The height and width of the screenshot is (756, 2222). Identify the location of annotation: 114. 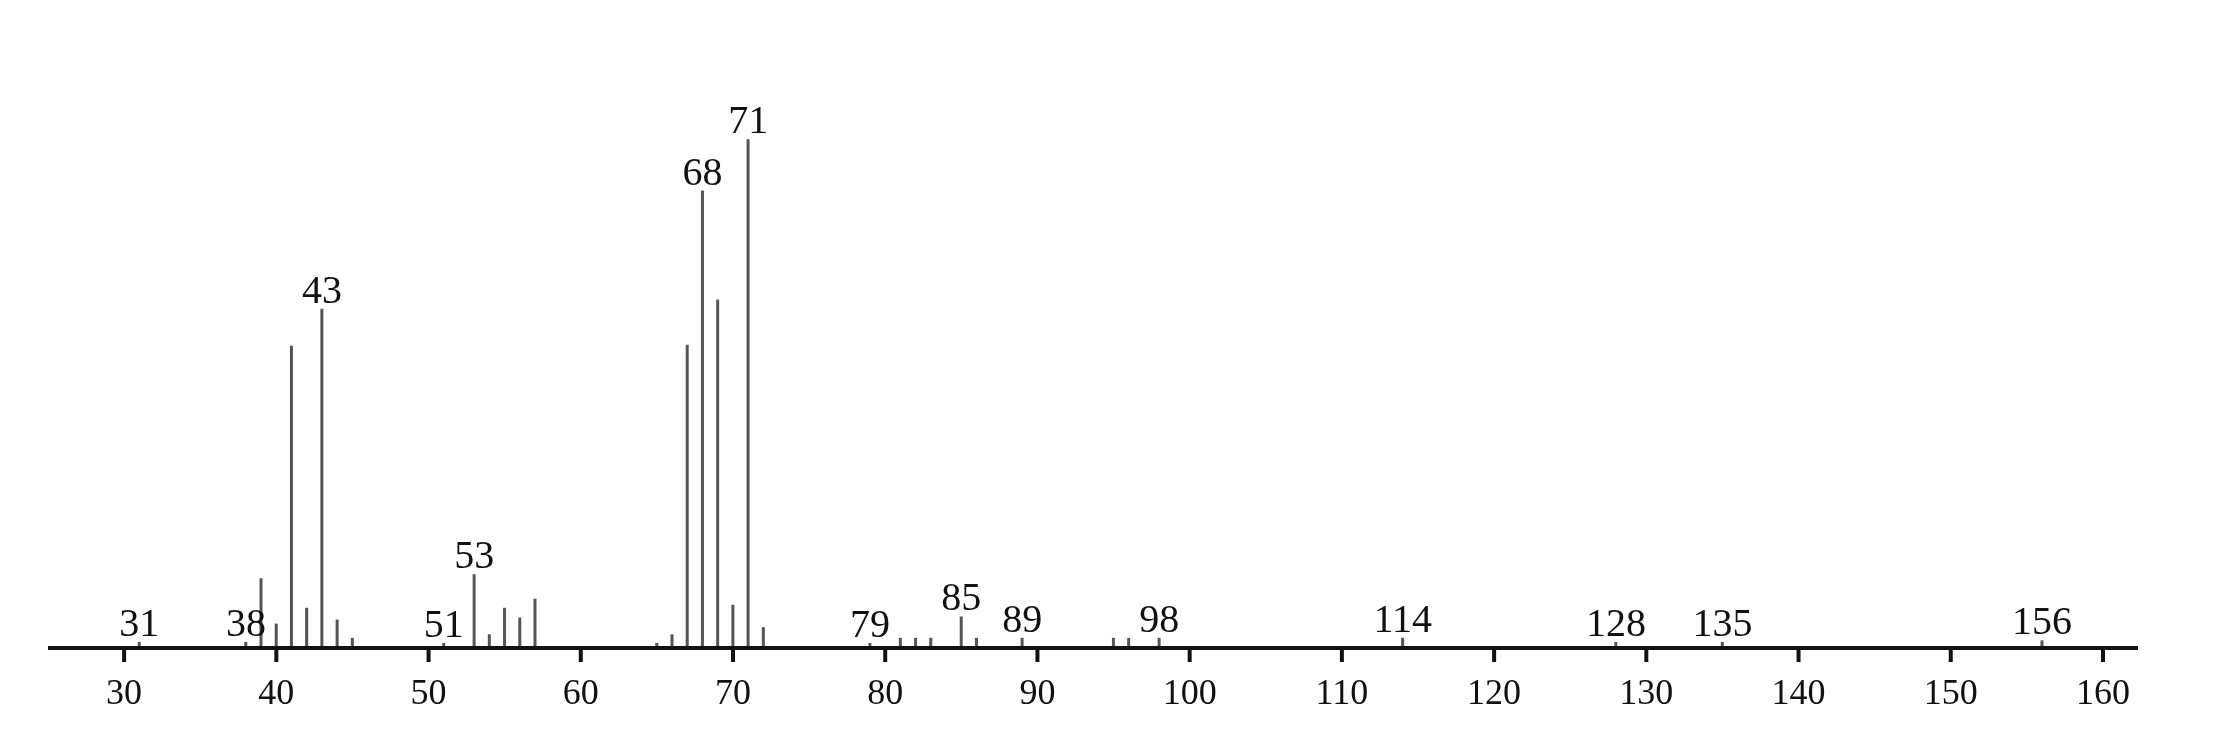
(1403, 618).